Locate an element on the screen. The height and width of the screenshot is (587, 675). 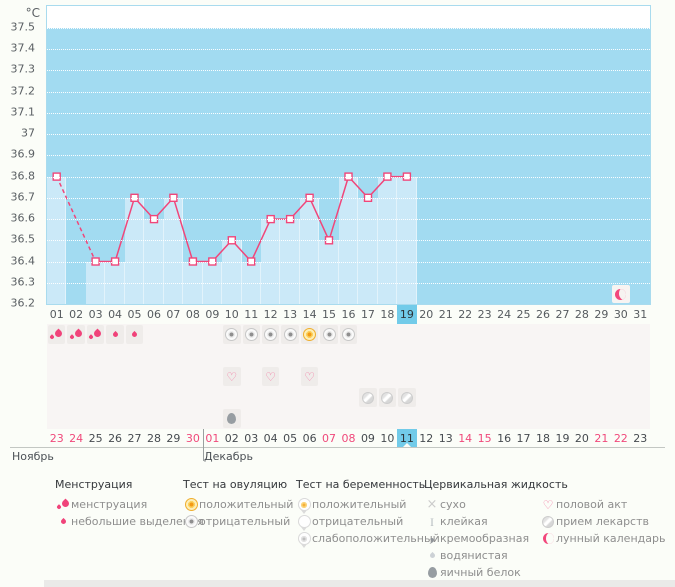
calendar-date: 28 is located at coordinates (153, 438).